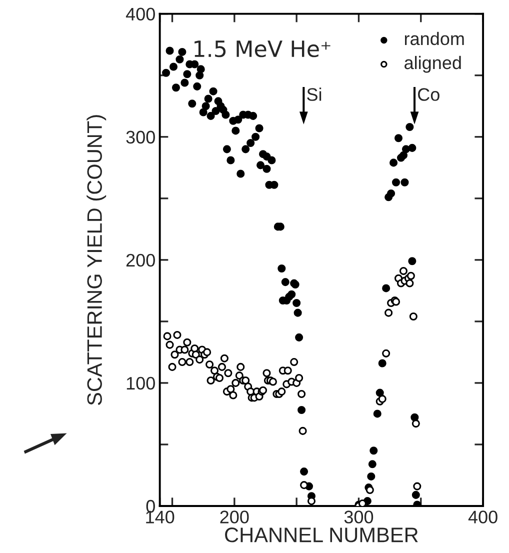 Image resolution: width=509 pixels, height=553 pixels. Describe the element at coordinates (96, 260) in the screenshot. I see `y-axis-title: SCATTERING YIELD (COUNT)` at that location.